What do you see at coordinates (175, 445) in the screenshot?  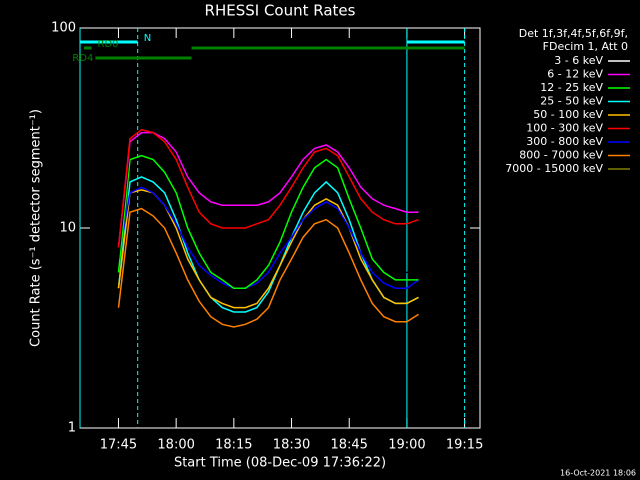 I see `x-tick-label: 18:00` at bounding box center [175, 445].